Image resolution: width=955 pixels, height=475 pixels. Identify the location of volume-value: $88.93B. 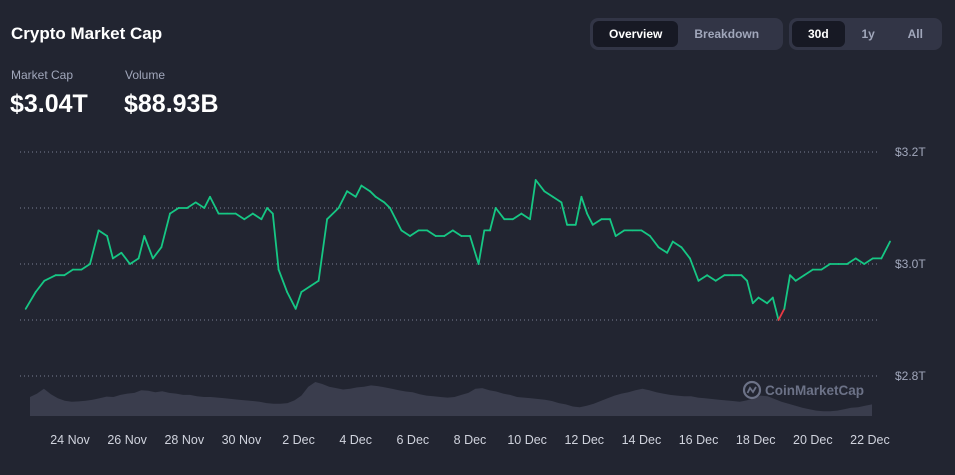
(171, 104).